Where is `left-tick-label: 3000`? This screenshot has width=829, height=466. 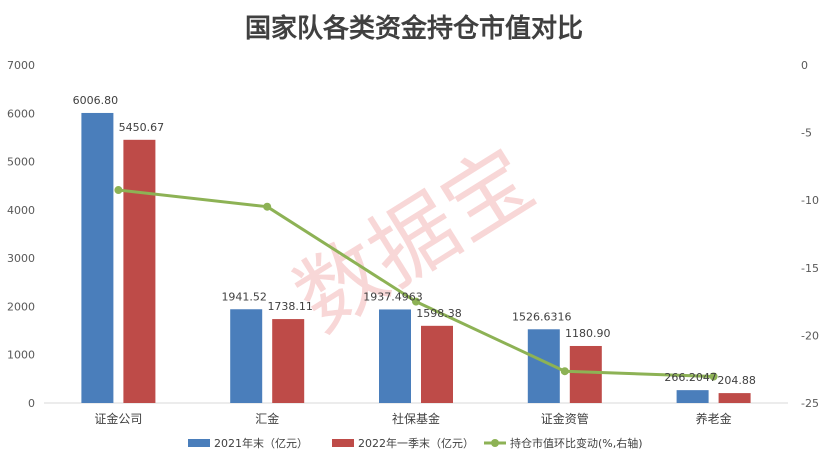
left-tick-label: 3000 is located at coordinates (21, 258).